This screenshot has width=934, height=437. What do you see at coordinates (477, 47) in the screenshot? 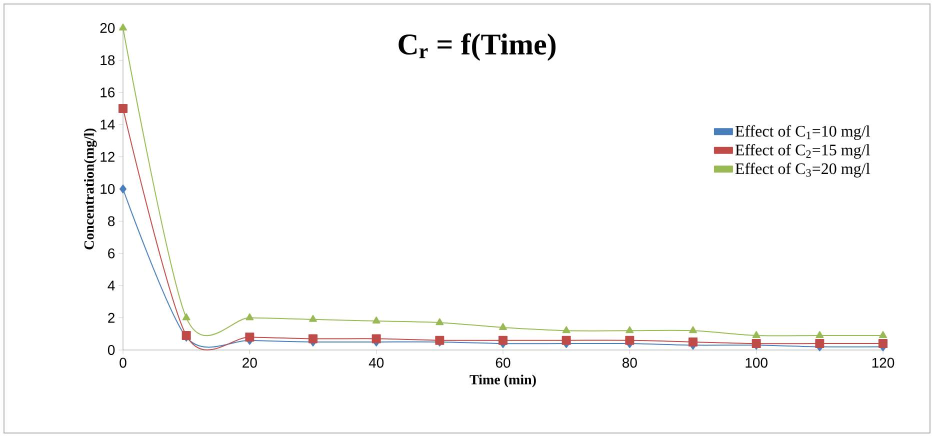
I see `chart-title: C$_{r}$ = f(Time)` at bounding box center [477, 47].